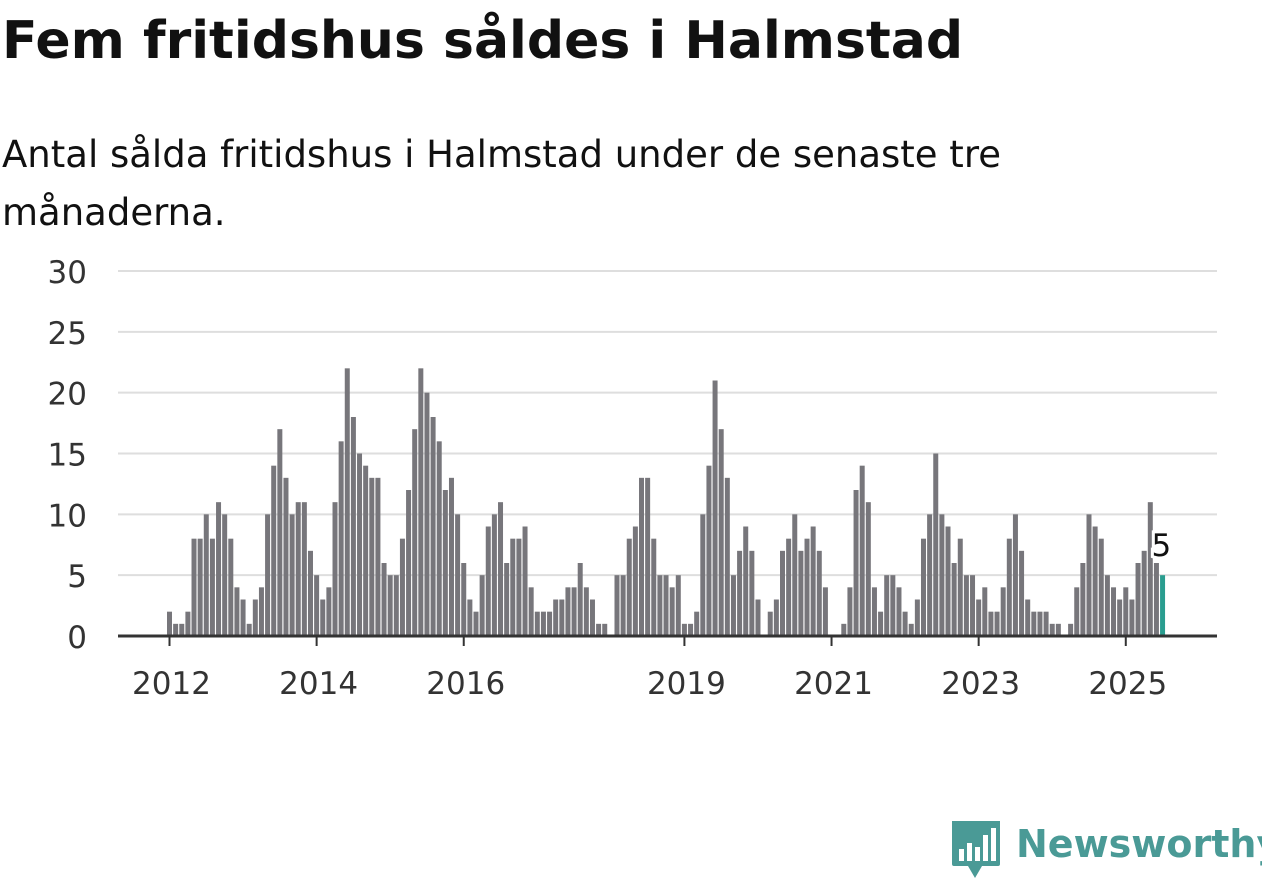 The height and width of the screenshot is (880, 1262). Describe the element at coordinates (77, 577) in the screenshot. I see `y-tick-label: 5` at that location.